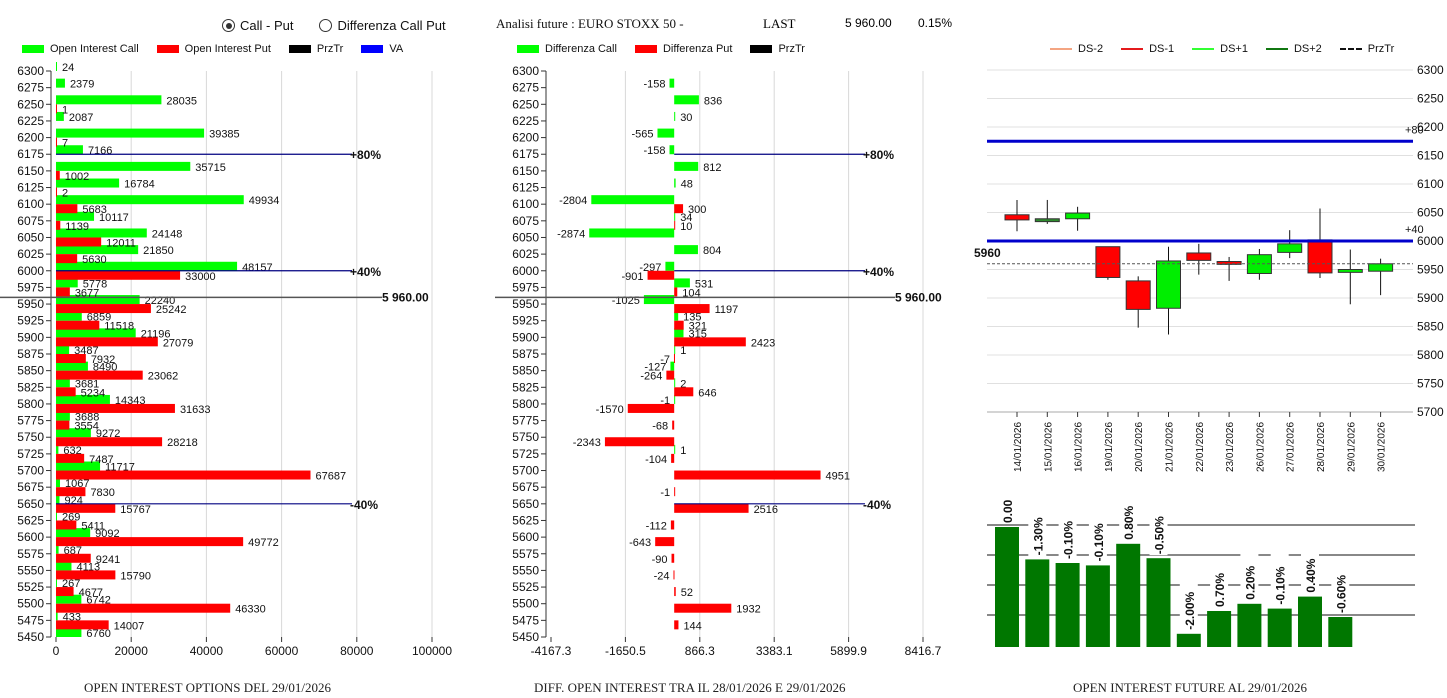  Describe the element at coordinates (1069, 540) in the screenshot. I see `data-label: -0.10%` at that location.